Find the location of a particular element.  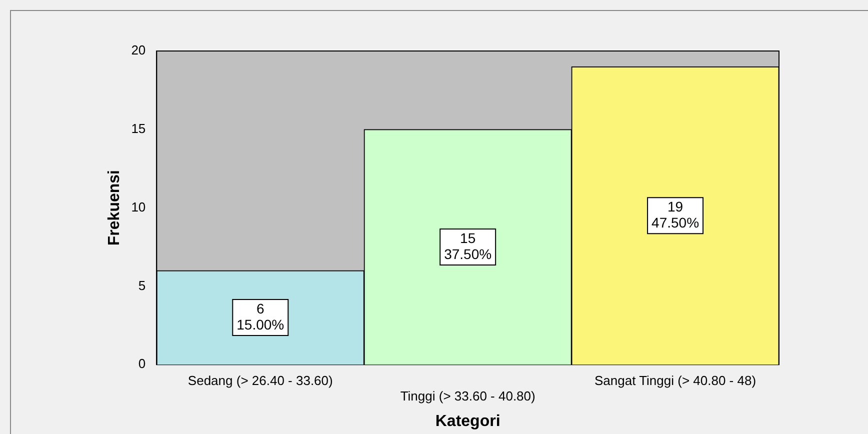

x-tick-label: Sangat Tinggi (> 40.80 - 48) is located at coordinates (675, 380).